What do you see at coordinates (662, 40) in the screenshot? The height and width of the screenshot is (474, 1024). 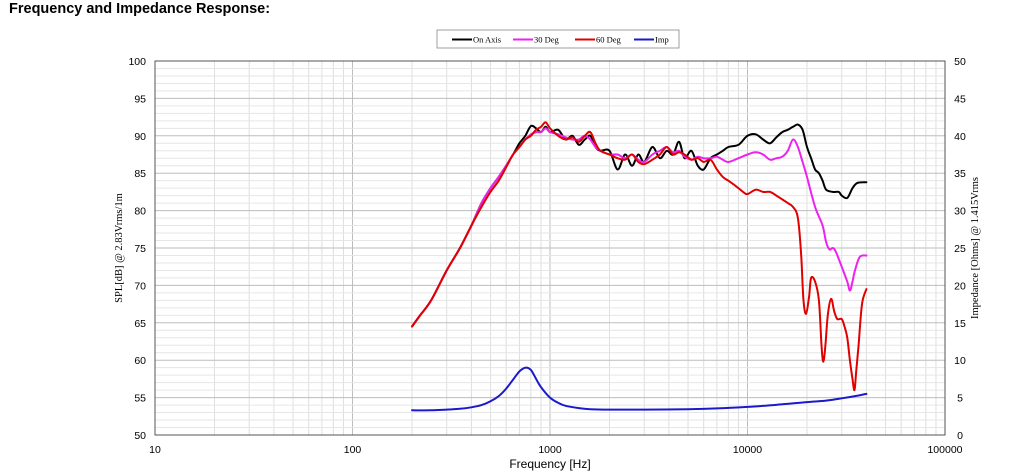 I see `legend-label: Imp` at bounding box center [662, 40].